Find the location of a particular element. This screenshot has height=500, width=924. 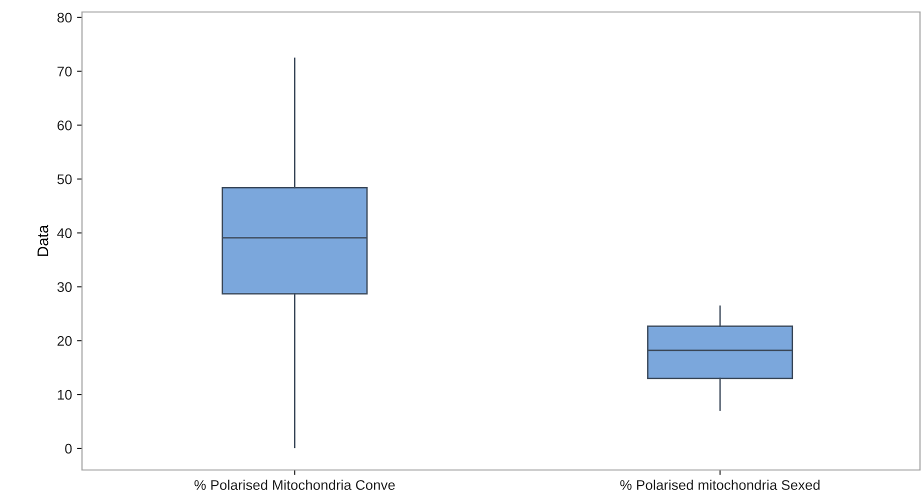

y-tick-label: 10 is located at coordinates (65, 395).